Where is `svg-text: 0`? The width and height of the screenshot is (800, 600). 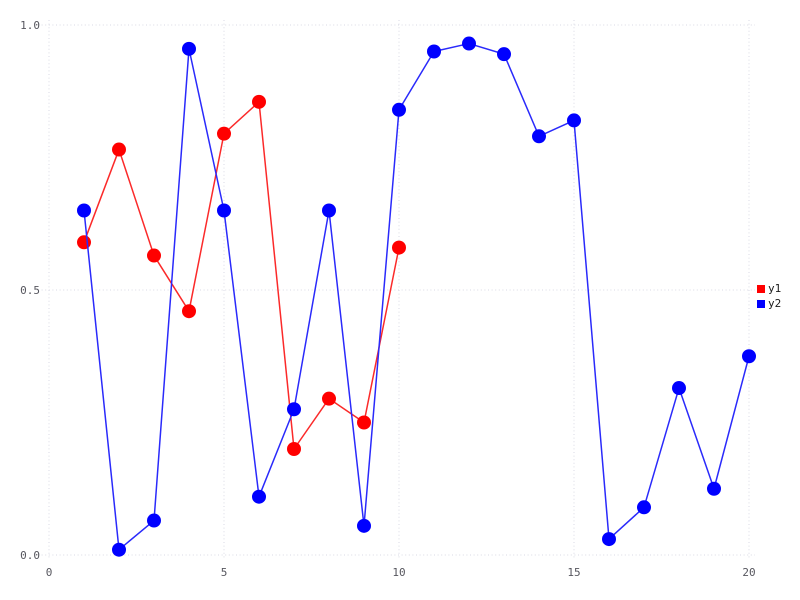 svg-text: 0 is located at coordinates (49, 572).